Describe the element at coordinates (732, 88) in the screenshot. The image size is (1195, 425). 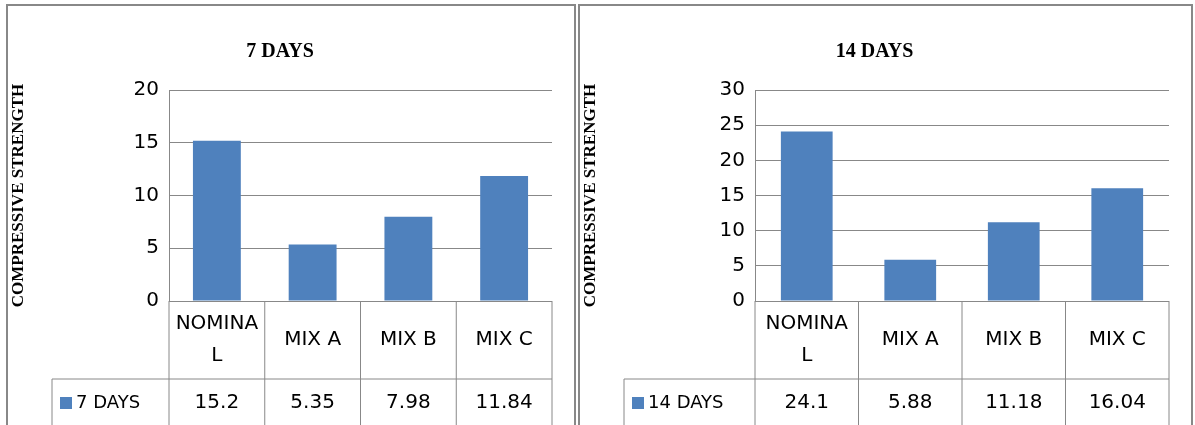
I see `y-tick-label: 30` at that location.